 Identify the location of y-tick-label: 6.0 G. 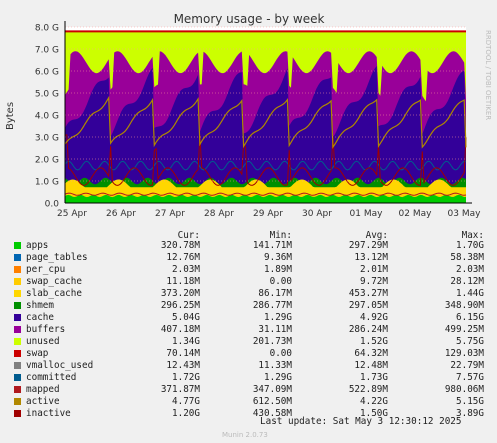
(47, 73).